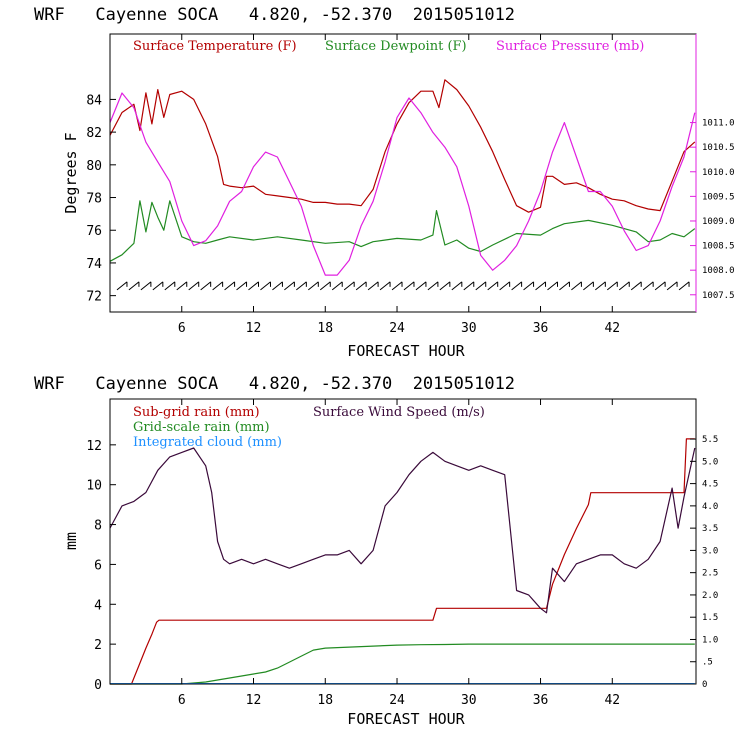 Image resolution: width=740 pixels, height=740 pixels. What do you see at coordinates (710, 462) in the screenshot?
I see `y2-tick-label: 5.0` at bounding box center [710, 462].